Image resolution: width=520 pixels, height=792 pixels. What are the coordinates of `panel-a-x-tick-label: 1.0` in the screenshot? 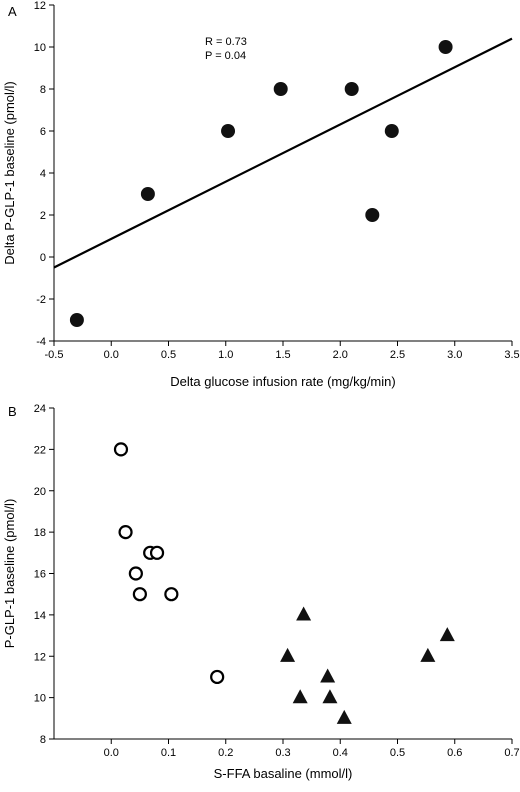 It's located at (225, 355).